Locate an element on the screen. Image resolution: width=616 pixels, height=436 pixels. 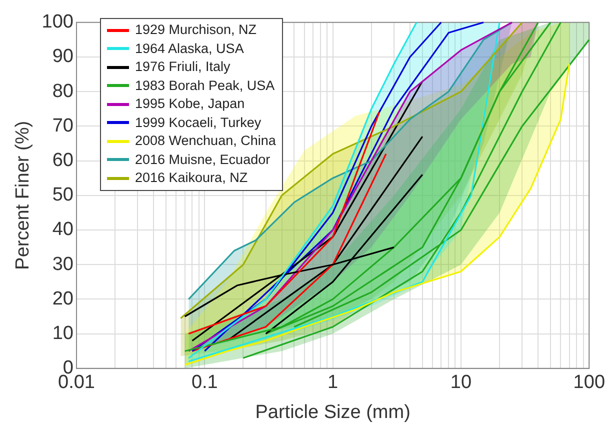
legend-label: 1995 Kobe, Japan is located at coordinates (190, 104).